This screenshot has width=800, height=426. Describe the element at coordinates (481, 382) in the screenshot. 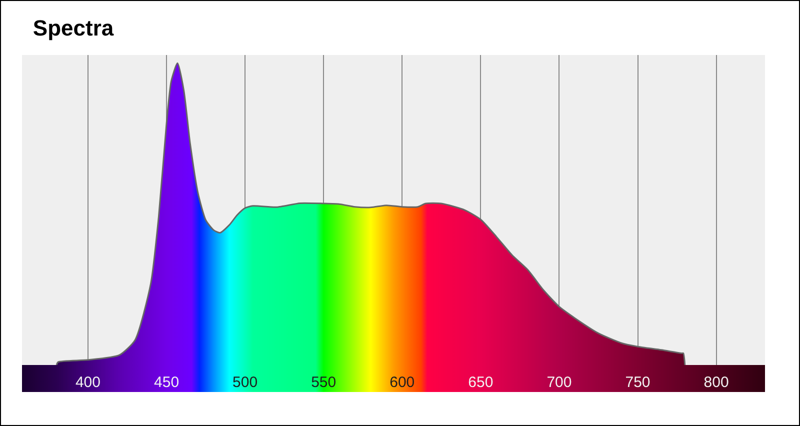

I see `x-tick-label: 650` at that location.